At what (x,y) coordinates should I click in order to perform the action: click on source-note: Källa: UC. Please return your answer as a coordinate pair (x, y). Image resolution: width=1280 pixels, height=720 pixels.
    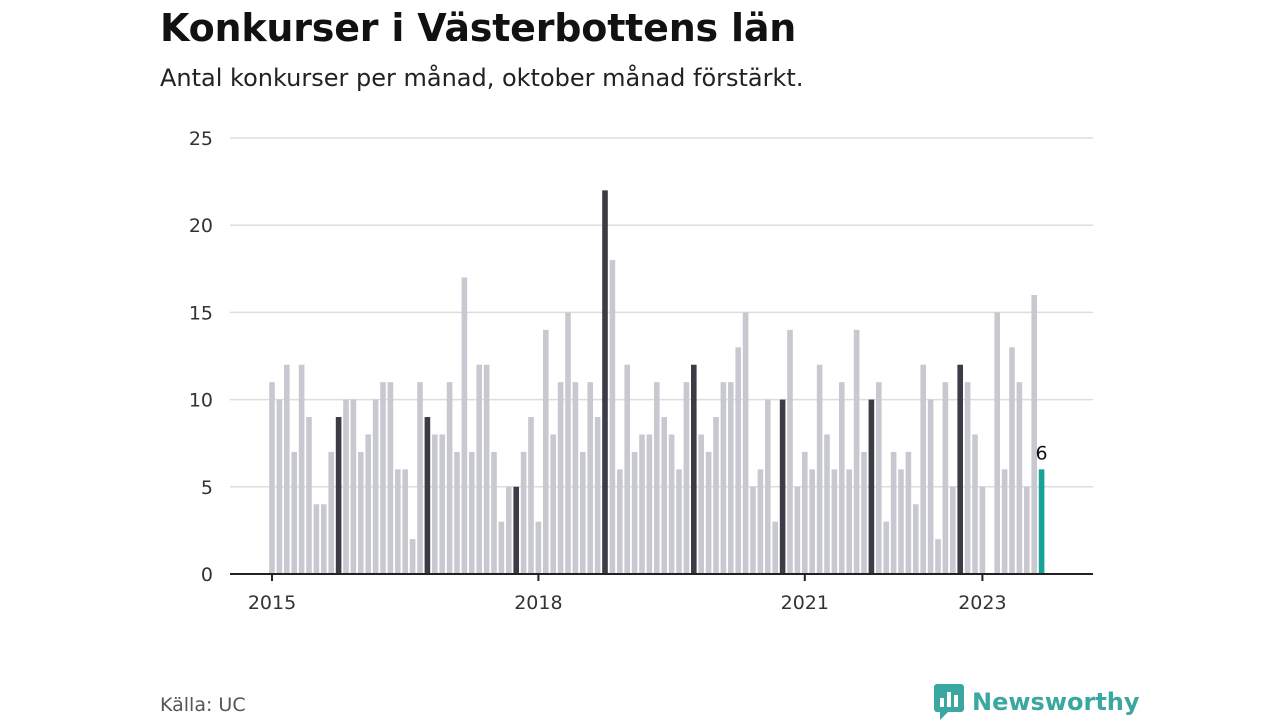
    Looking at the image, I should click on (203, 705).